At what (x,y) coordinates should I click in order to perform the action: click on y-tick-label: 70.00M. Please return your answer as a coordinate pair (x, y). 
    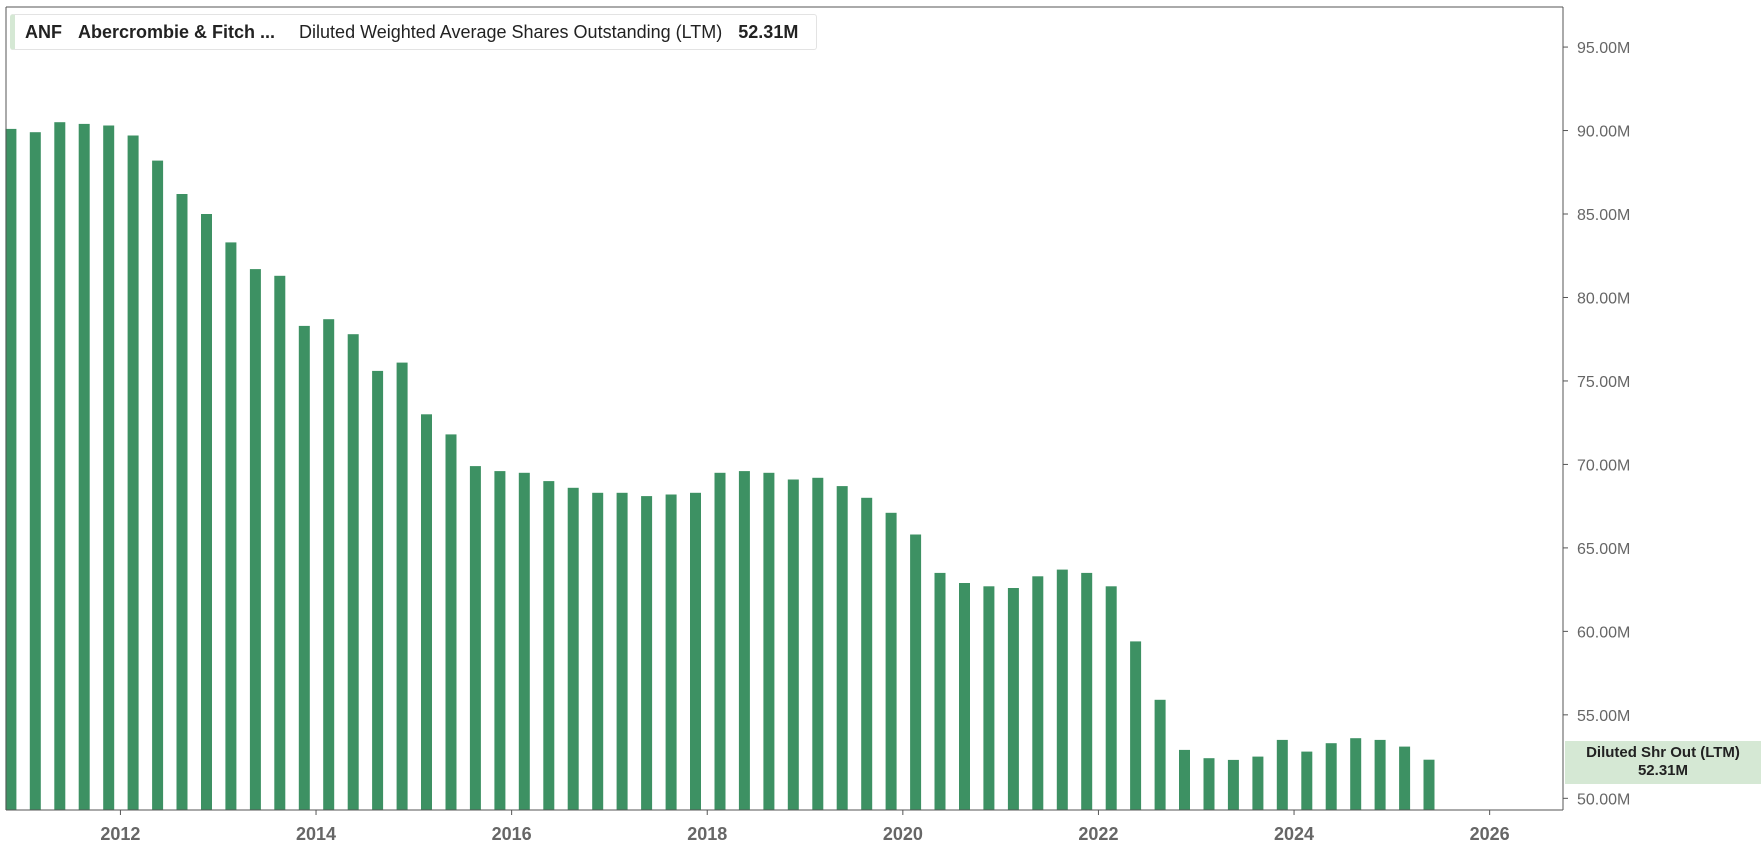
    Looking at the image, I should click on (1603, 465).